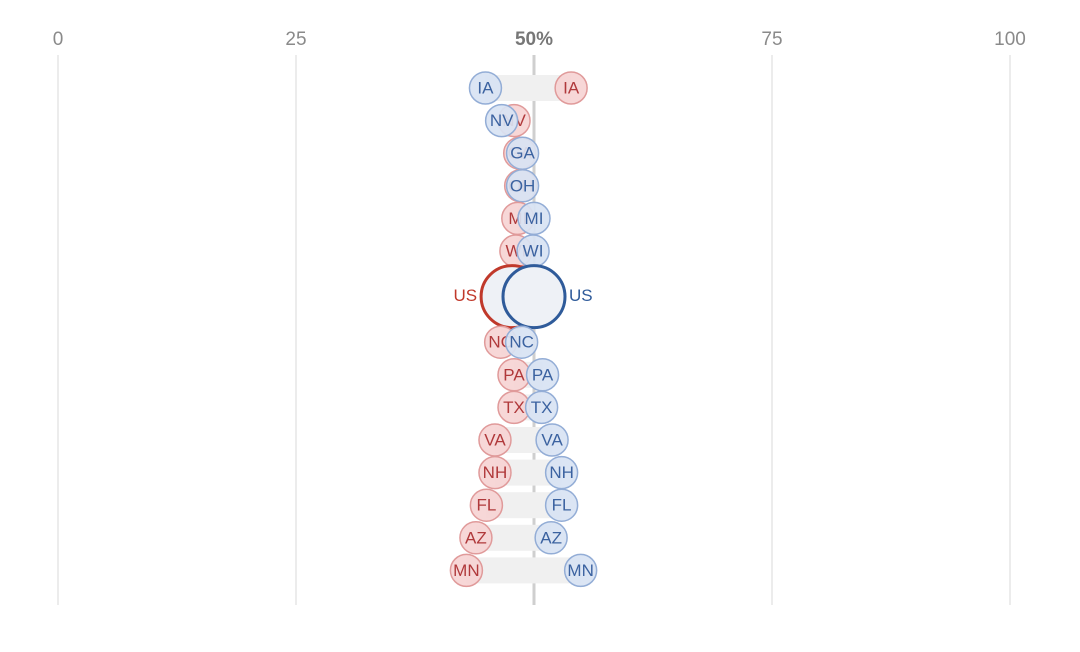  Describe the element at coordinates (771, 39) in the screenshot. I see `x-tick-label: 75` at that location.